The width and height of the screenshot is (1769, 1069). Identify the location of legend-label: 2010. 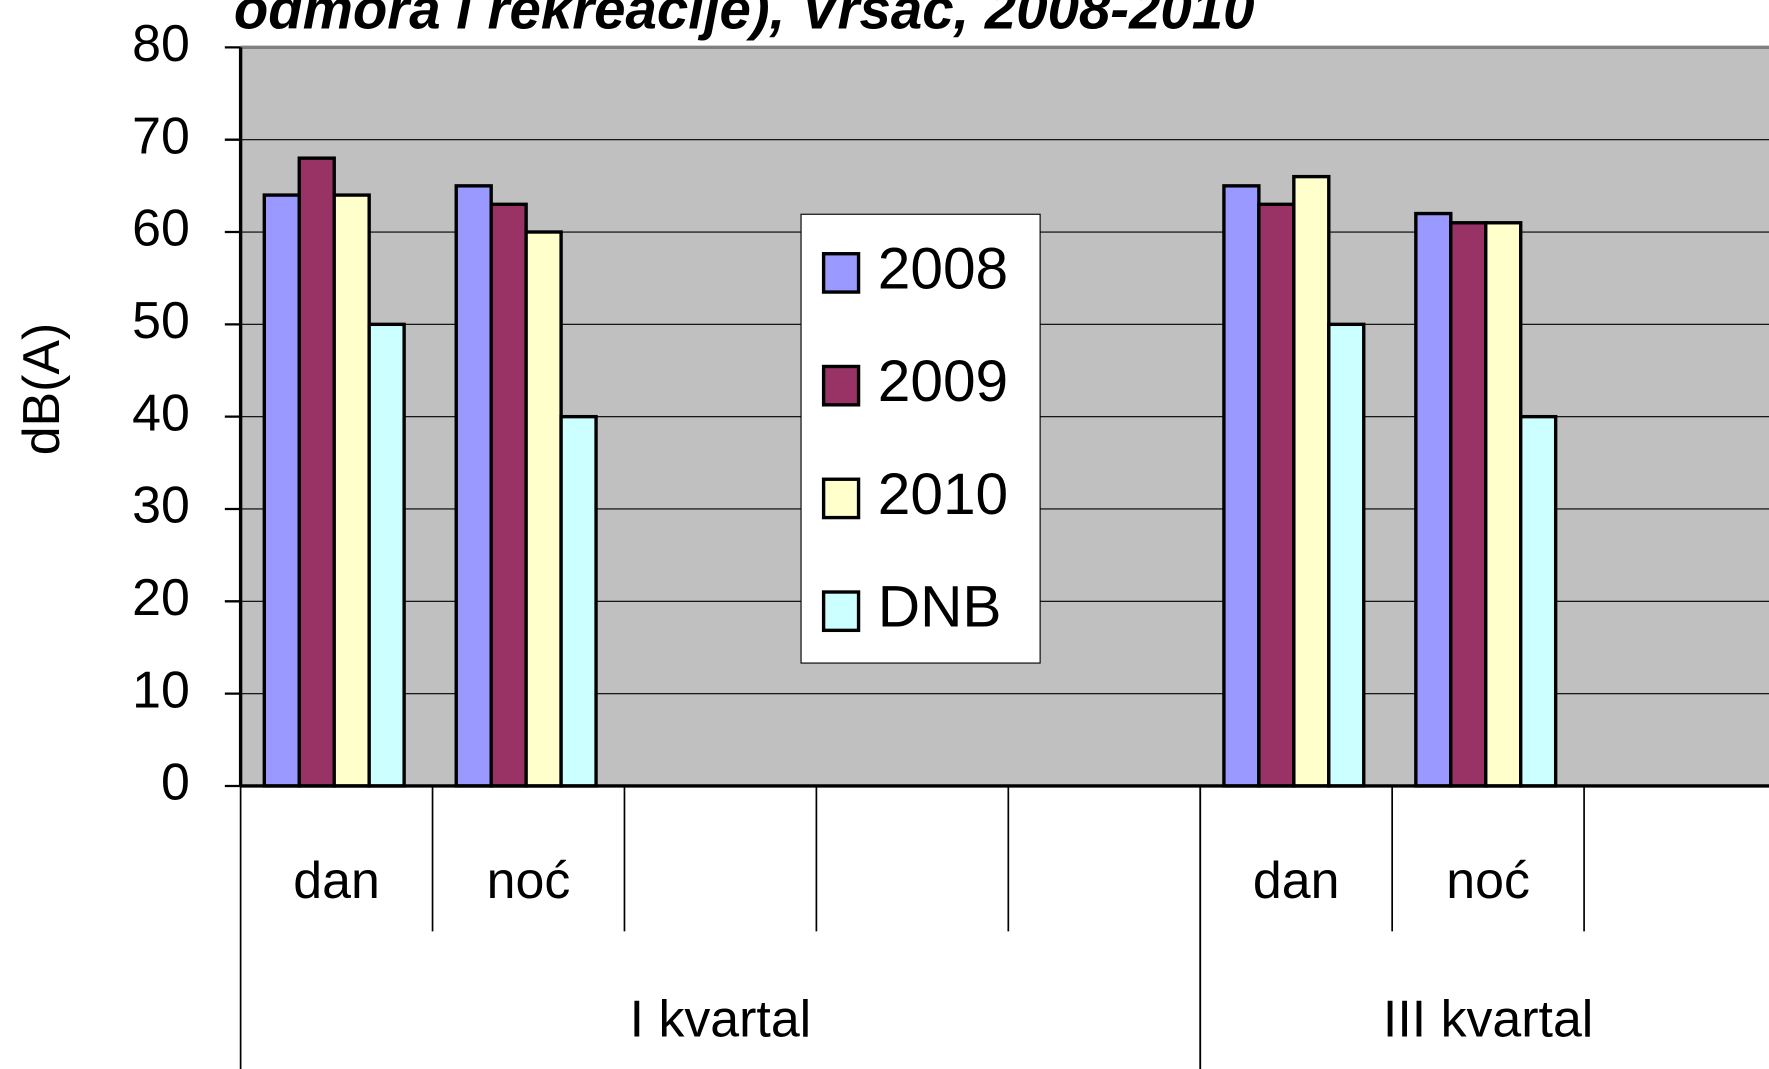
(943, 494).